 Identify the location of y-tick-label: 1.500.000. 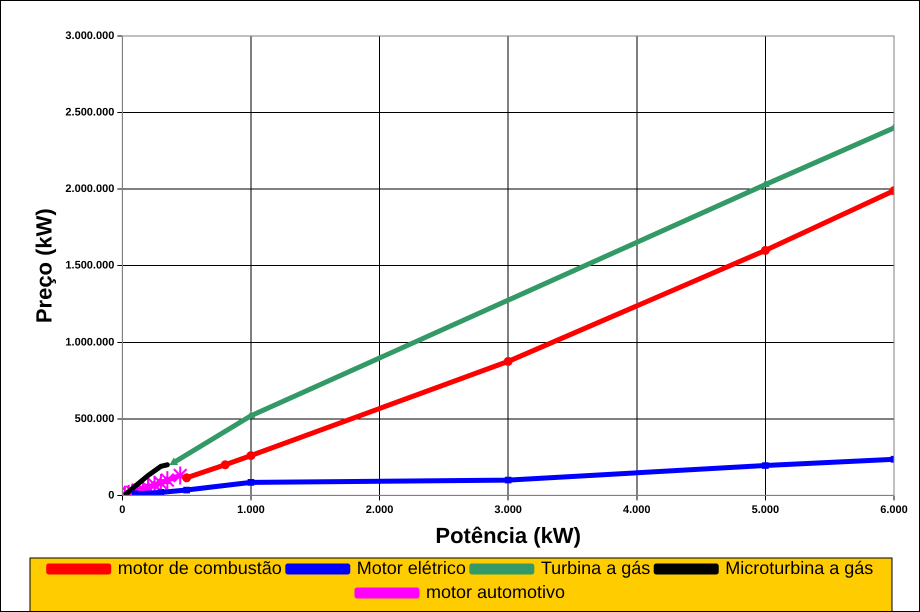
(89, 266).